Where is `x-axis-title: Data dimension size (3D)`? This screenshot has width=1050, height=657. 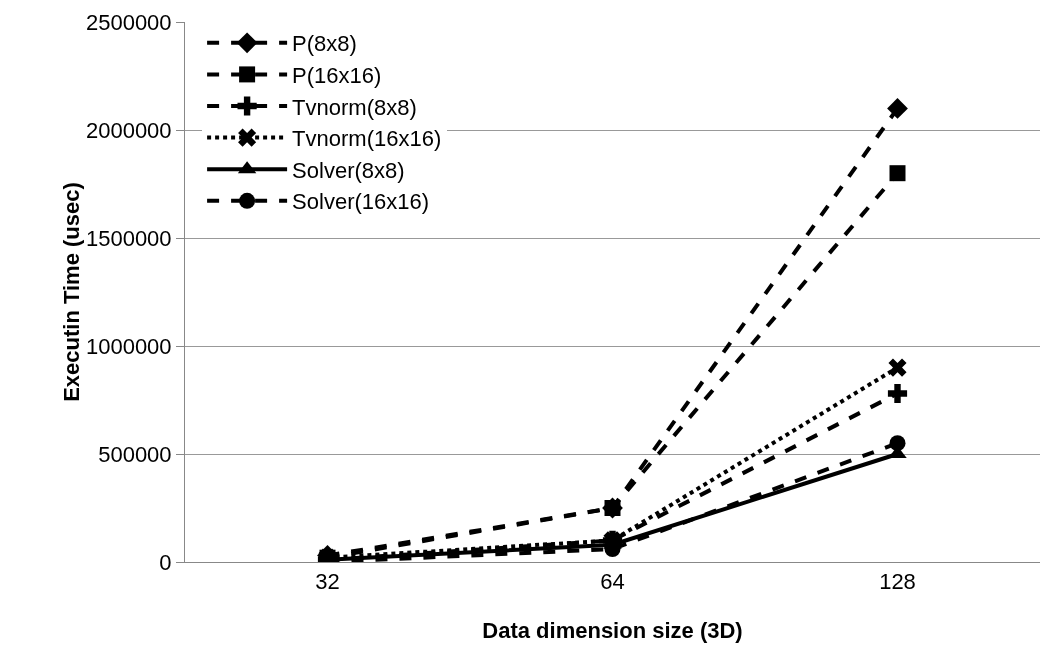
x-axis-title: Data dimension size (3D) is located at coordinates (612, 630).